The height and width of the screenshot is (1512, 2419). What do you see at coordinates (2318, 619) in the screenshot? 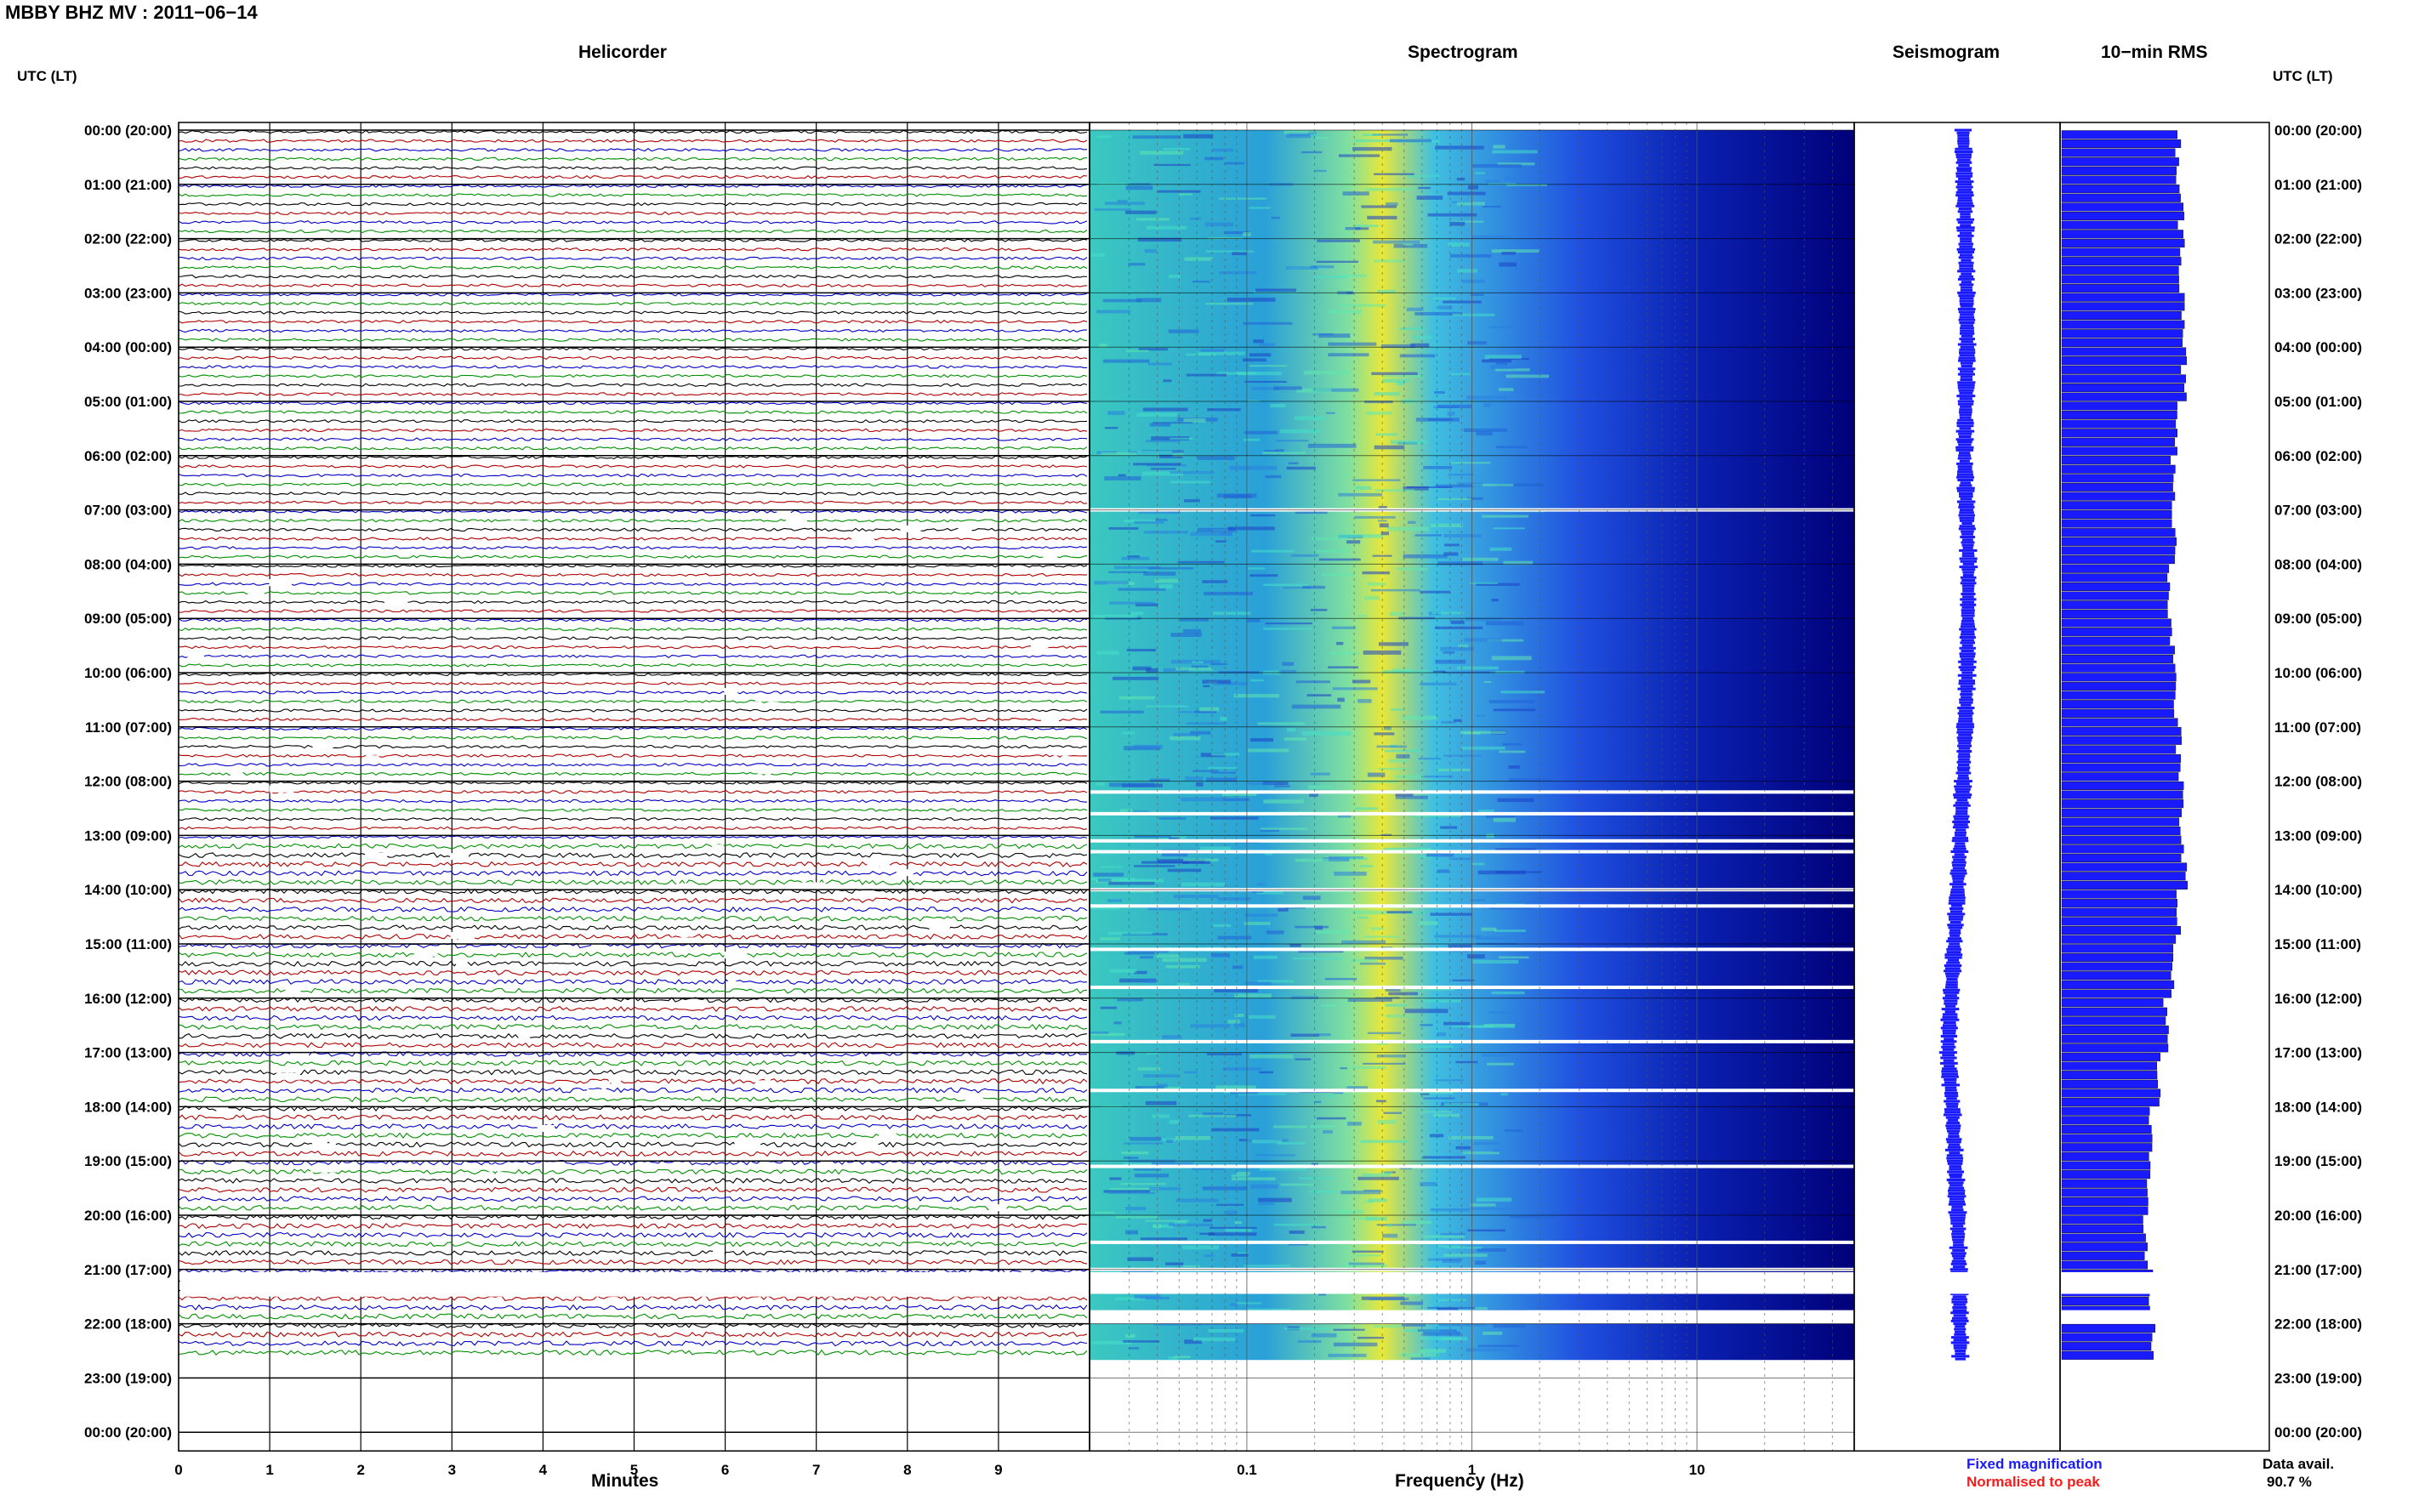
I see `hour-label-right: 09:00 (05:00)` at bounding box center [2318, 619].